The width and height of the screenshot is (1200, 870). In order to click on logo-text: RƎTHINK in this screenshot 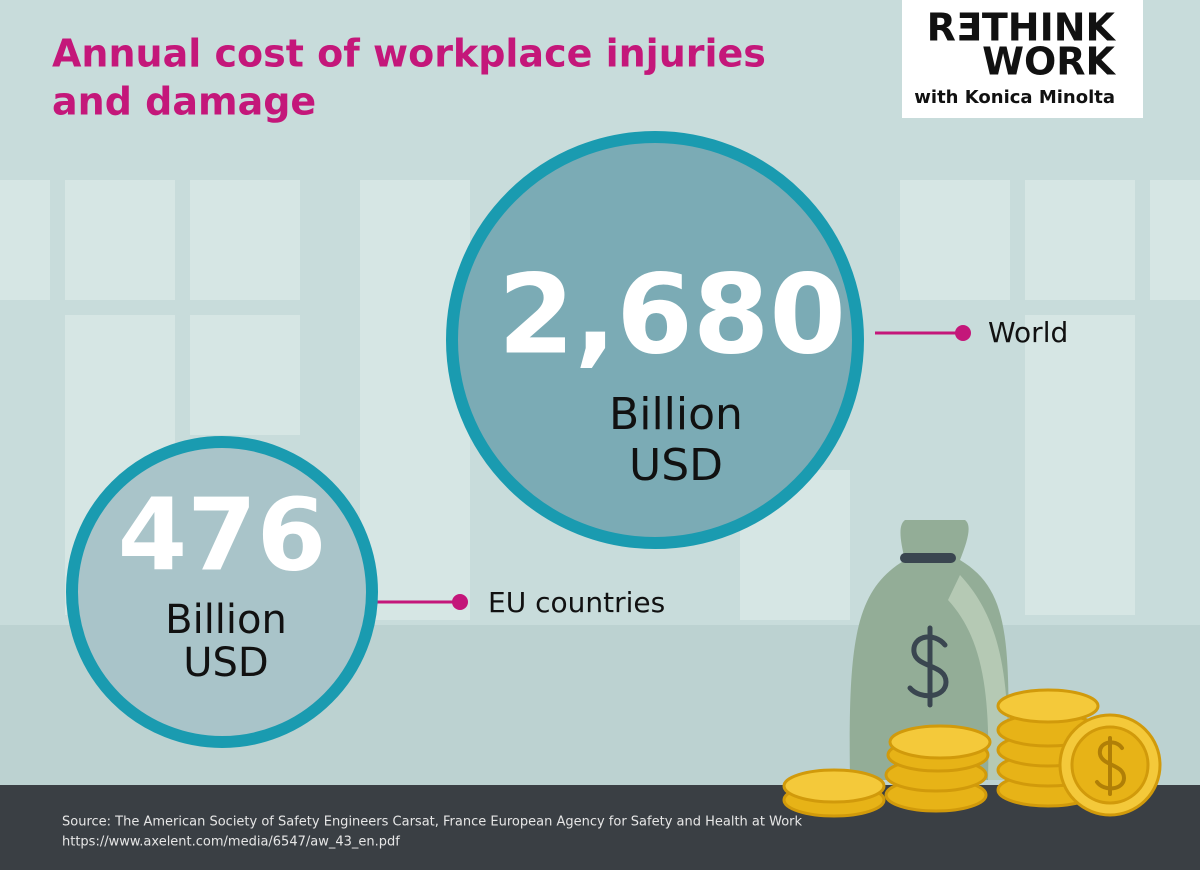, I will do `click(1022, 28)`.